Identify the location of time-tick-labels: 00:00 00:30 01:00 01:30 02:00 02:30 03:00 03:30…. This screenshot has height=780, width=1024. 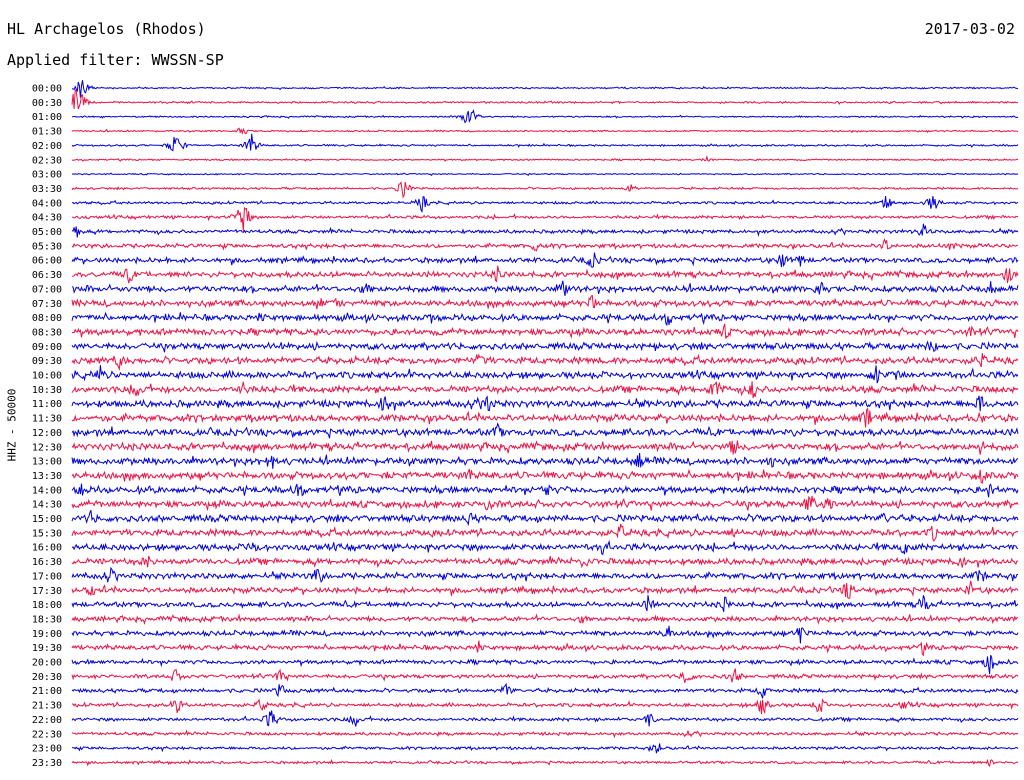
(47, 426).